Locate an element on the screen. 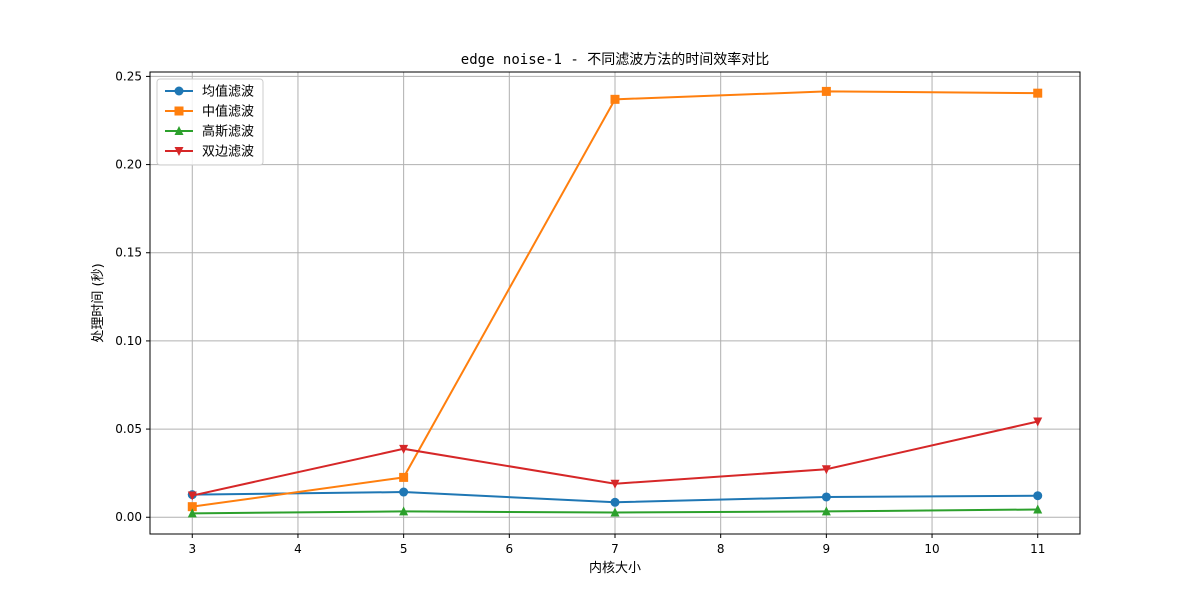  legend-item: 均值滤波 is located at coordinates (209, 92).